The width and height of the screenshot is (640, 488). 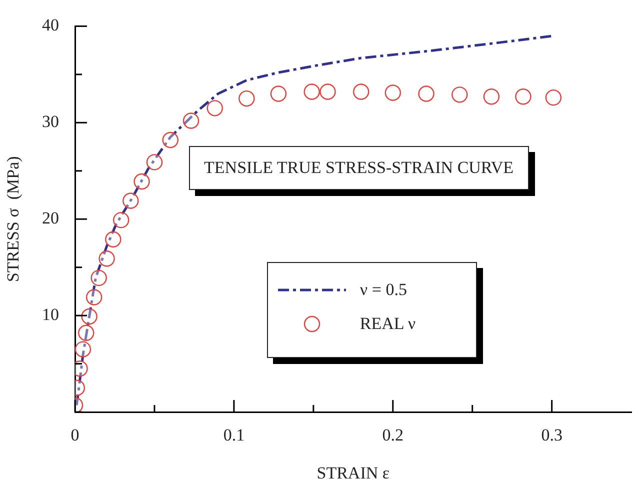 I want to click on y-tick-label: 20, so click(x=50, y=218).